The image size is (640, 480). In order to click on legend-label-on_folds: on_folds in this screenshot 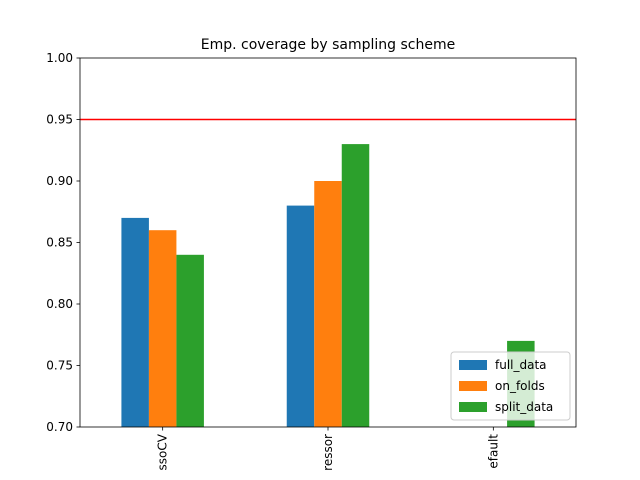, I will do `click(520, 386)`.